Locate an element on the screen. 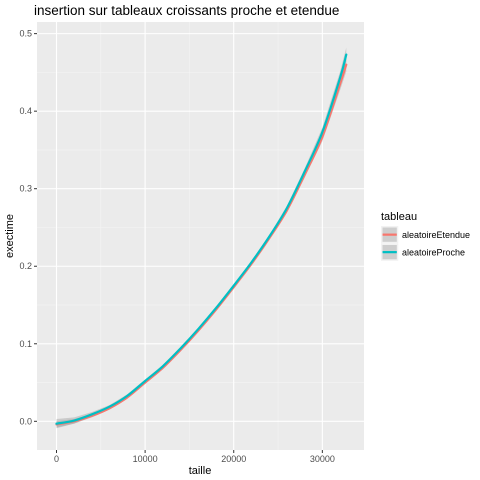 This screenshot has height=480, width=480. legend-label-aleatoireProche: aleatoireProche is located at coordinates (433, 253).